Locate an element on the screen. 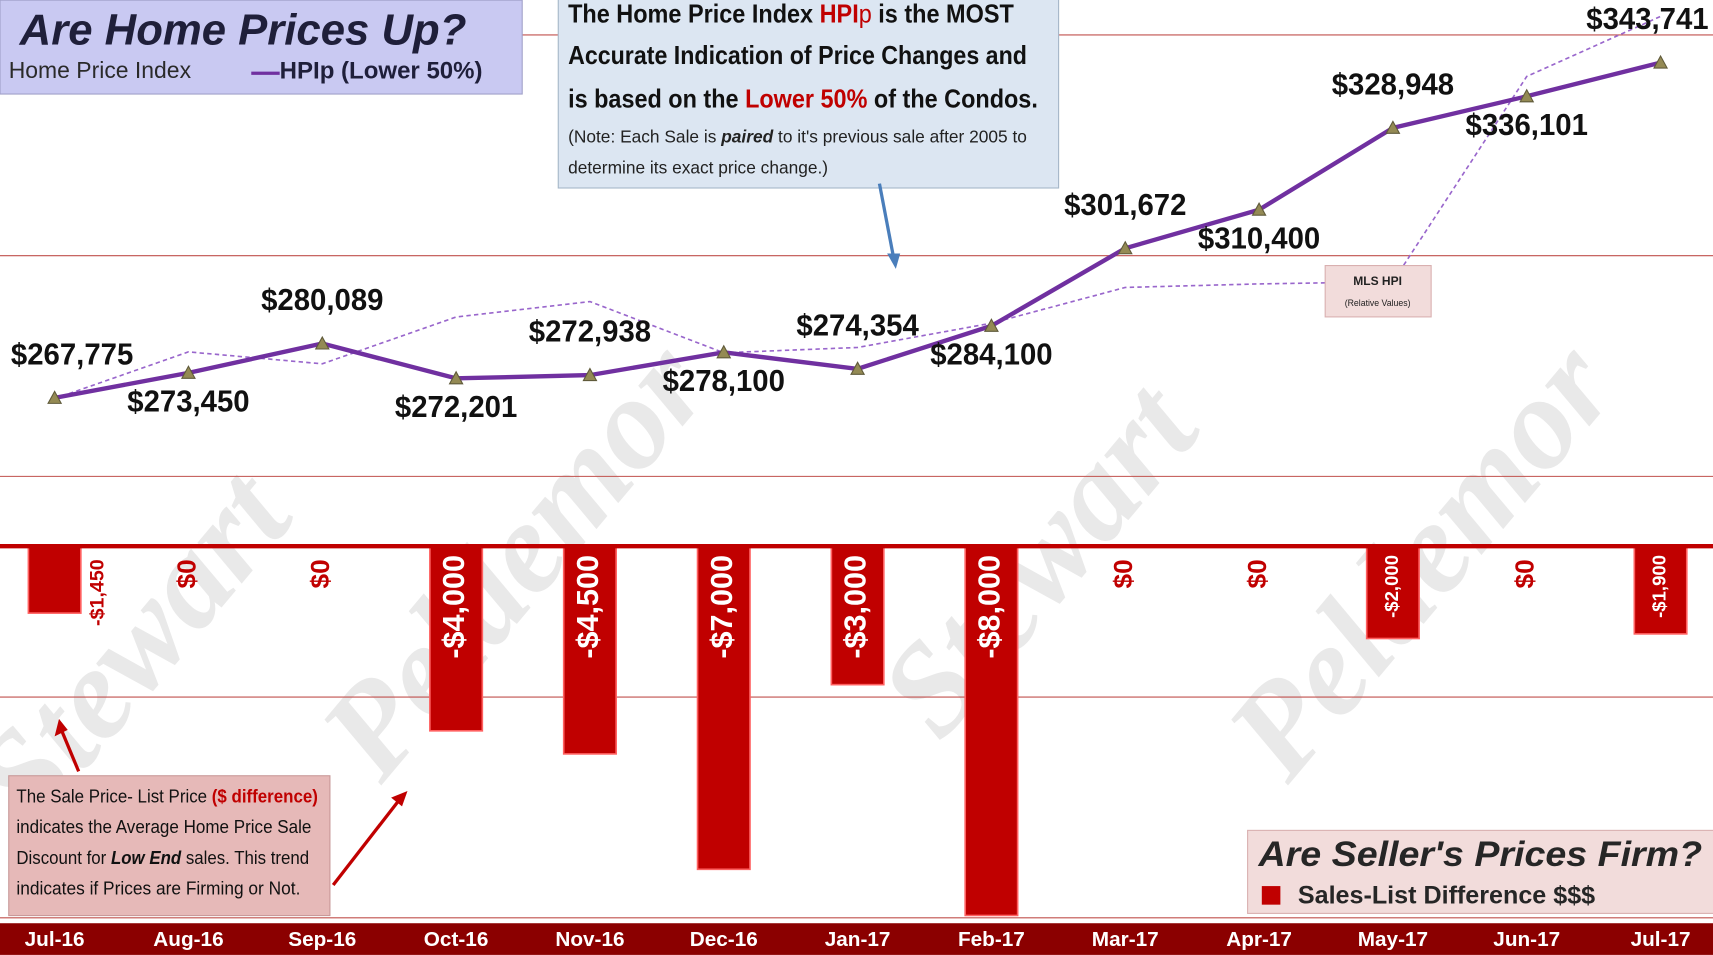 The width and height of the screenshot is (1713, 955). bar-label: -$4,500 is located at coordinates (588, 607).